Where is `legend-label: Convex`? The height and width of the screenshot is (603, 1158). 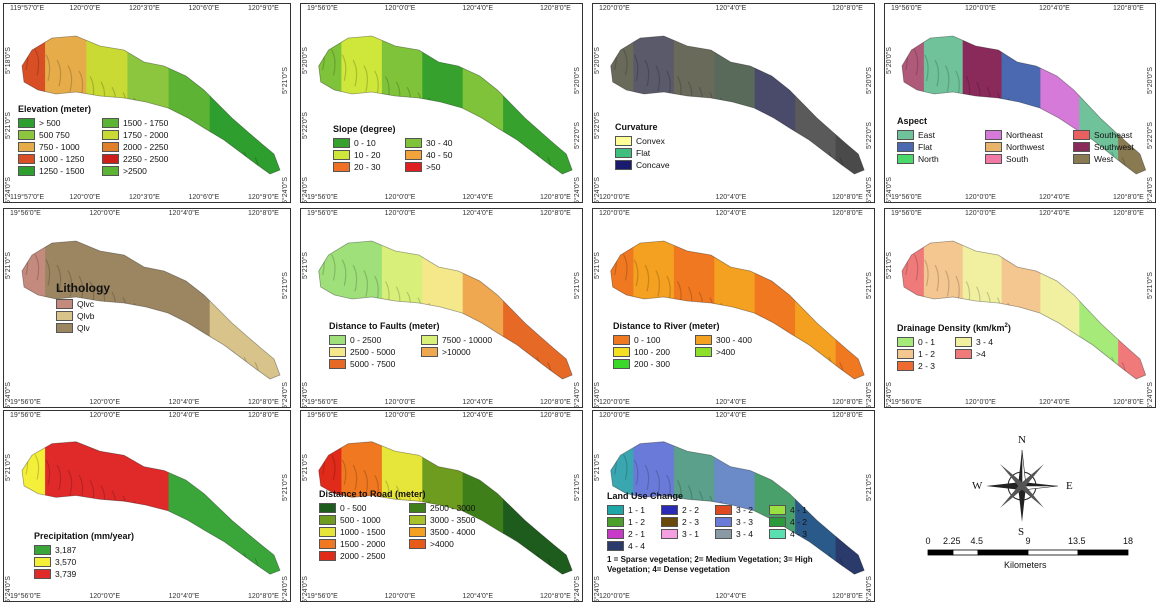 legend-label: Convex is located at coordinates (650, 141).